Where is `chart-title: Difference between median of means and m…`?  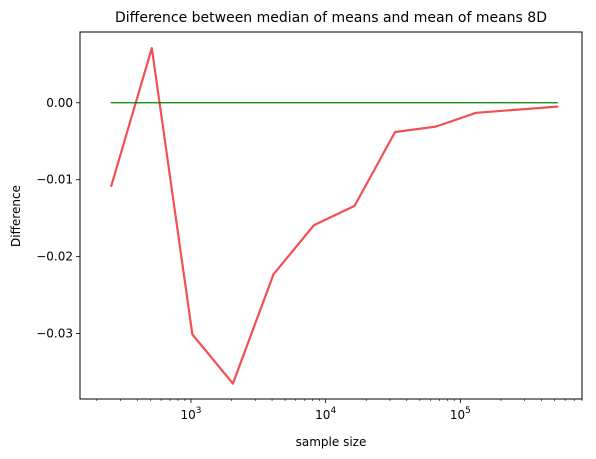
chart-title: Difference between median of means and m… is located at coordinates (331, 18).